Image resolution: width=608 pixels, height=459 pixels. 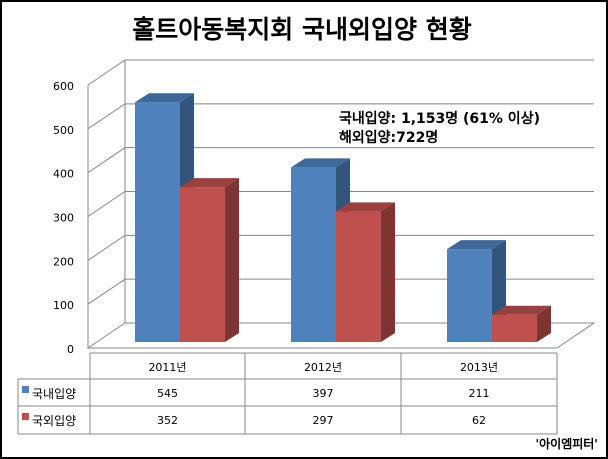 What do you see at coordinates (323, 367) in the screenshot?
I see `x-category-label: 2012년` at bounding box center [323, 367].